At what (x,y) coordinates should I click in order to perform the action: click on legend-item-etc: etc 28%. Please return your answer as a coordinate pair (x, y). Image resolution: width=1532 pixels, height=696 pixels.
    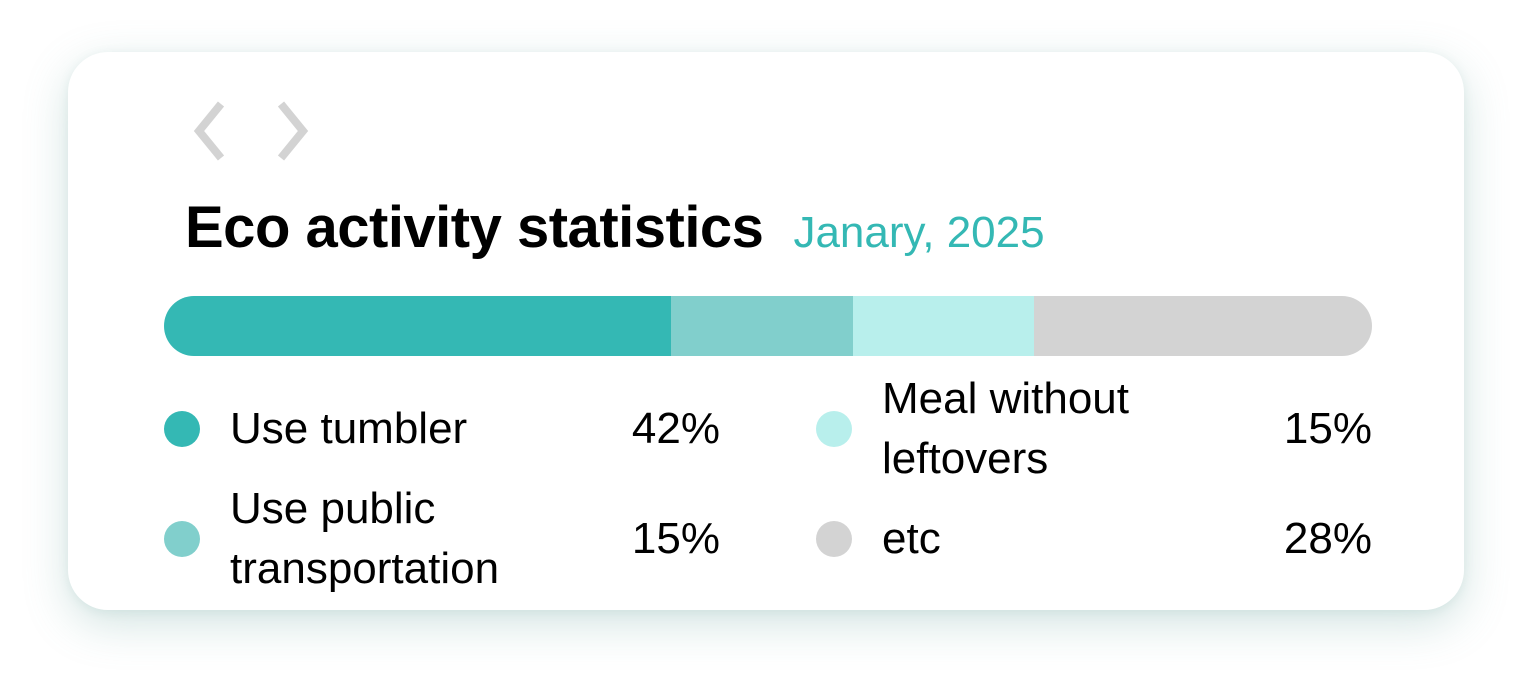
    Looking at the image, I should click on (1094, 539).